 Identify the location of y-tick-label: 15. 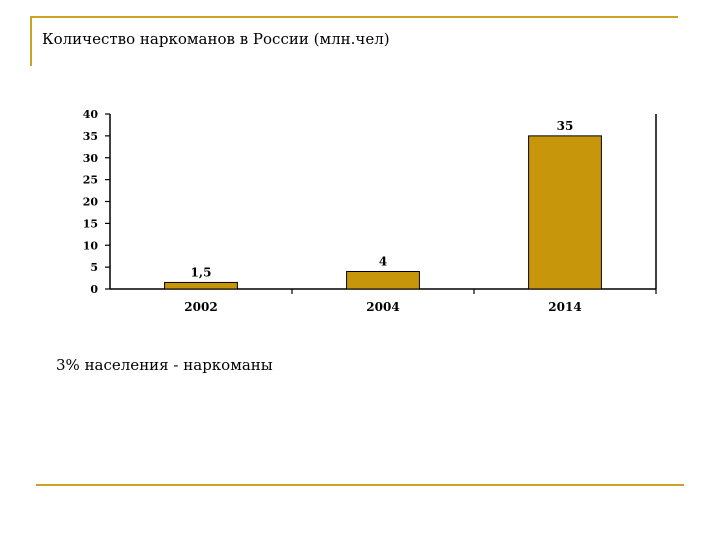
(90, 223).